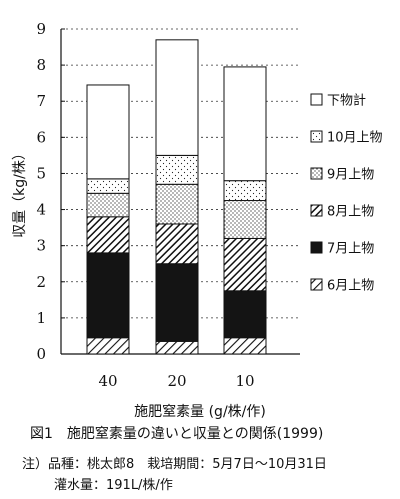  Describe the element at coordinates (350, 249) in the screenshot. I see `legend-label: 7月上物` at that location.